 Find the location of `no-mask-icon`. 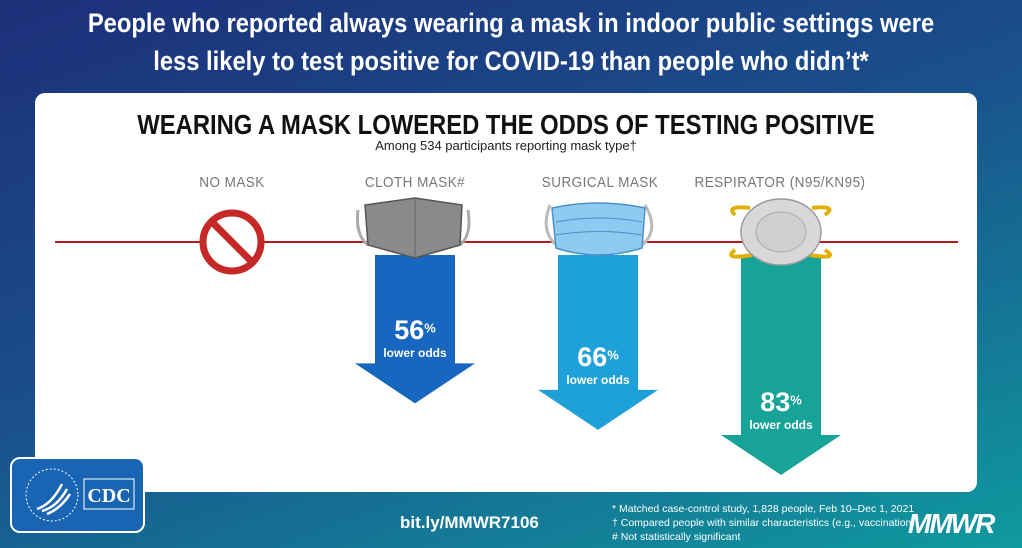

no-mask-icon is located at coordinates (232, 242).